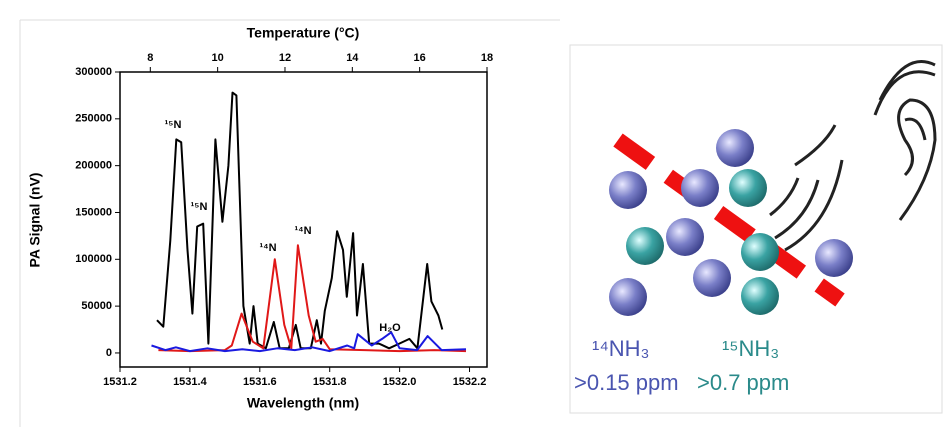 The height and width of the screenshot is (427, 944). I want to click on x2-tick-label: 18, so click(487, 58).